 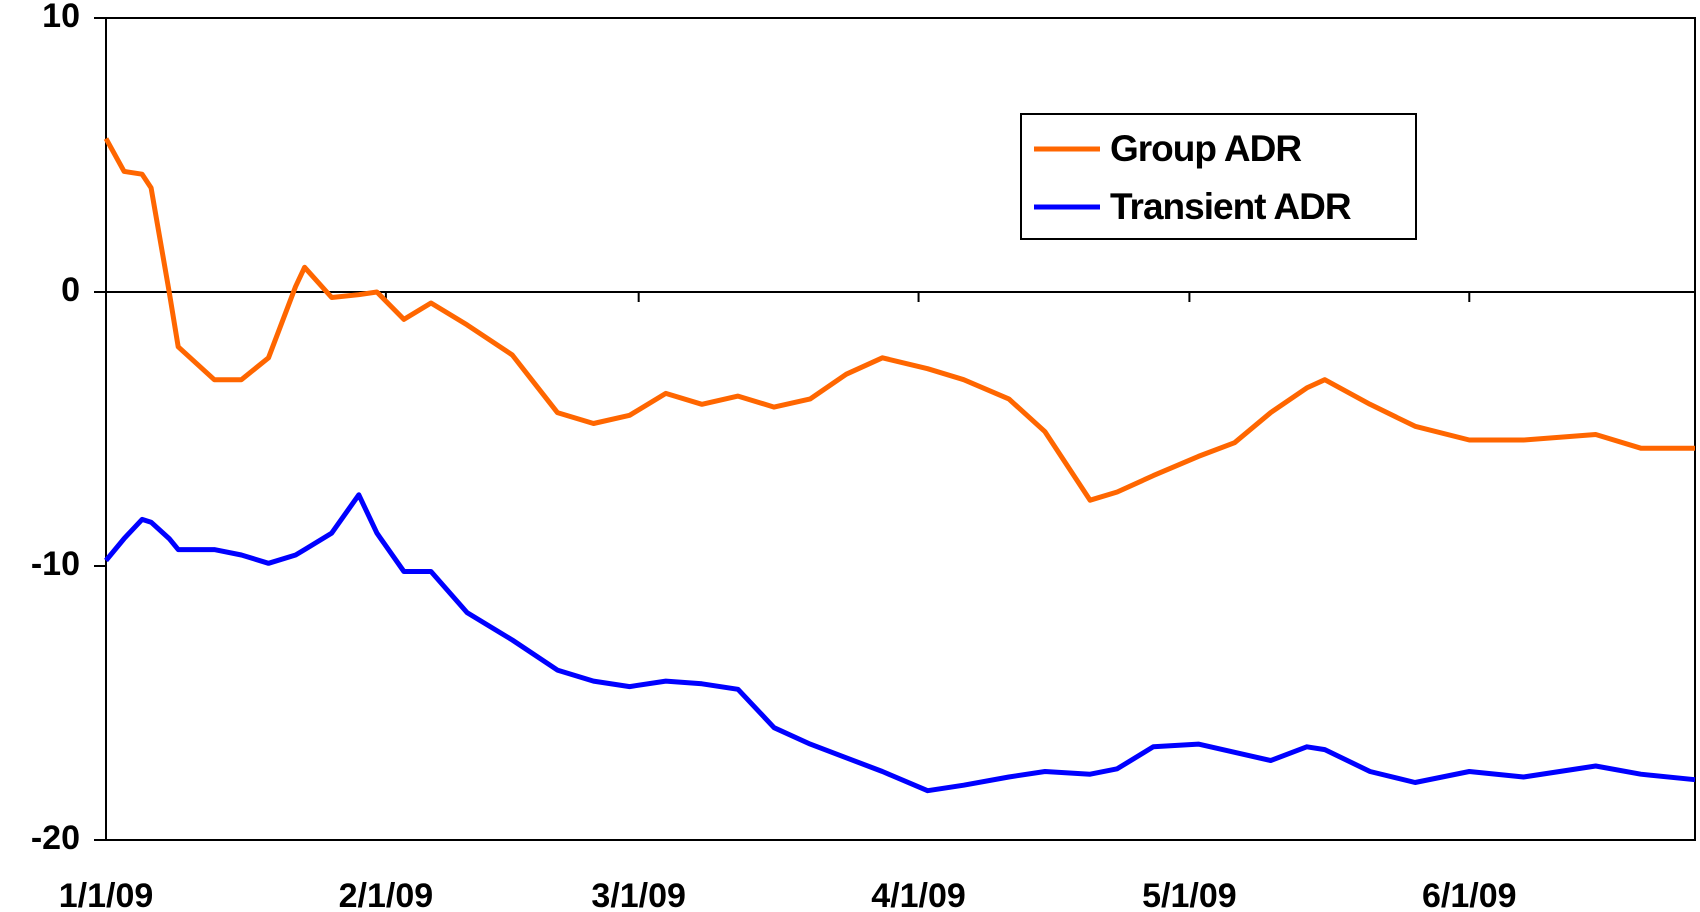 What do you see at coordinates (1205, 148) in the screenshot?
I see `legend-label: Group ADR` at bounding box center [1205, 148].